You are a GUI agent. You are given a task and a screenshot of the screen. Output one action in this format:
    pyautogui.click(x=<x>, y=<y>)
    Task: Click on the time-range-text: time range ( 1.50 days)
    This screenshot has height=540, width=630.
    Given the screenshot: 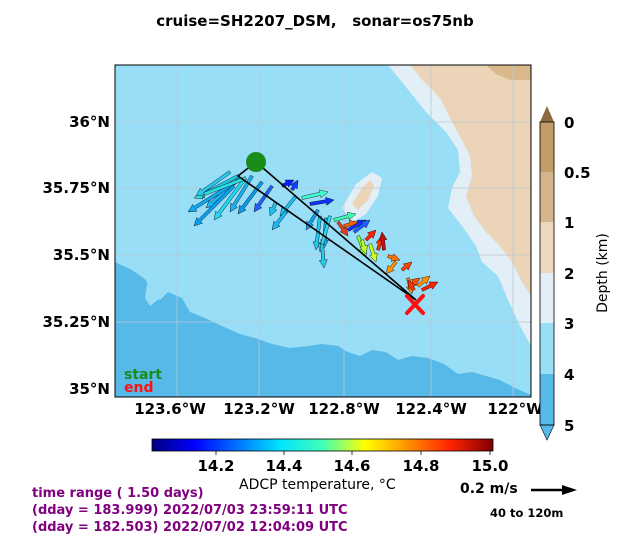 What is the action you would take?
    pyautogui.click(x=118, y=493)
    